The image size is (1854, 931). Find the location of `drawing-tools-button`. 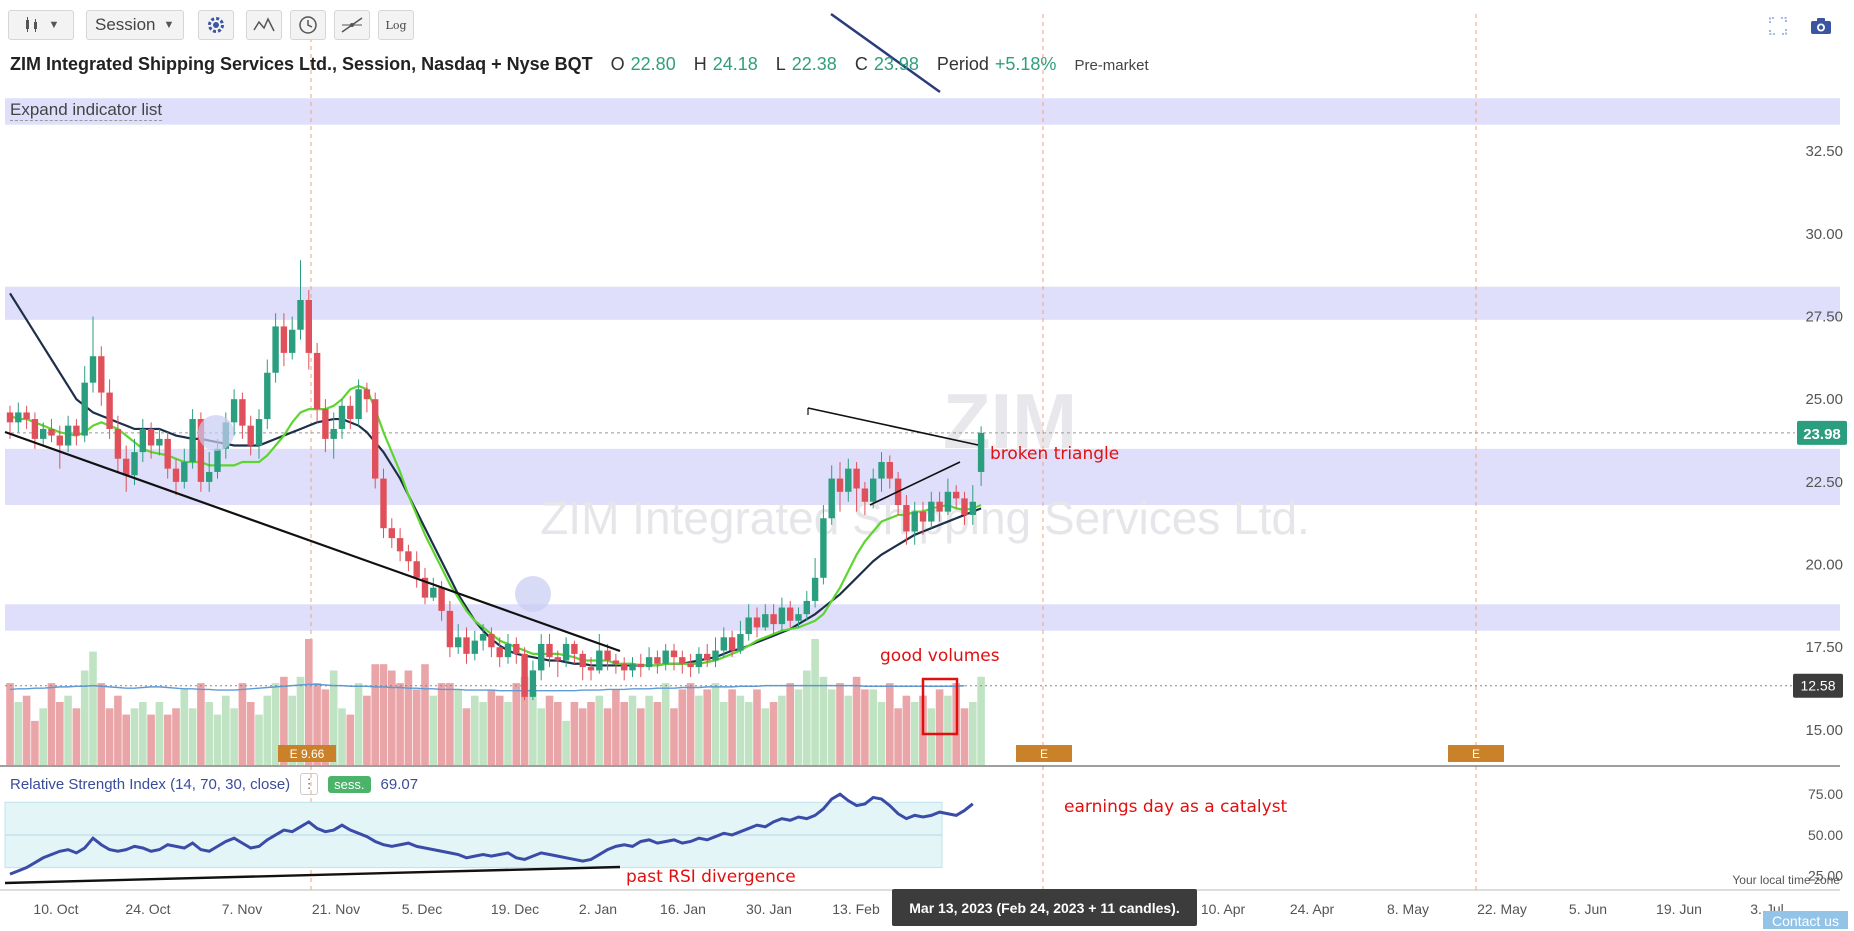

drawing-tools-button is located at coordinates (352, 25).